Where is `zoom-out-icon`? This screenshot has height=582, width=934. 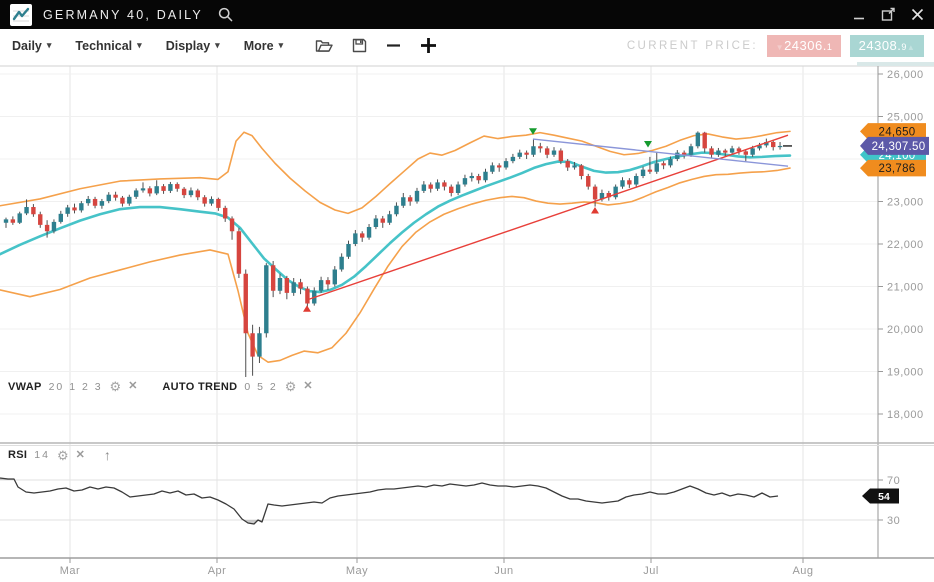 zoom-out-icon is located at coordinates (393, 45).